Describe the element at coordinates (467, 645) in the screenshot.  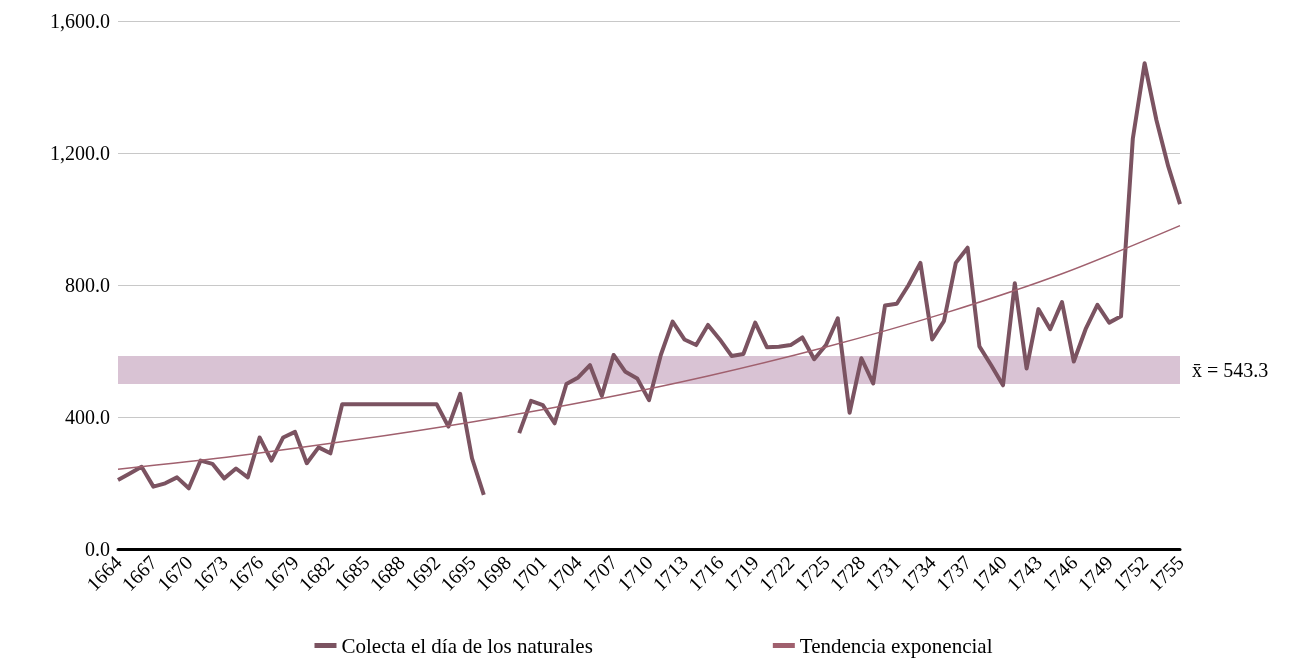
I see `legend-label: Colecta el día de los naturales` at that location.